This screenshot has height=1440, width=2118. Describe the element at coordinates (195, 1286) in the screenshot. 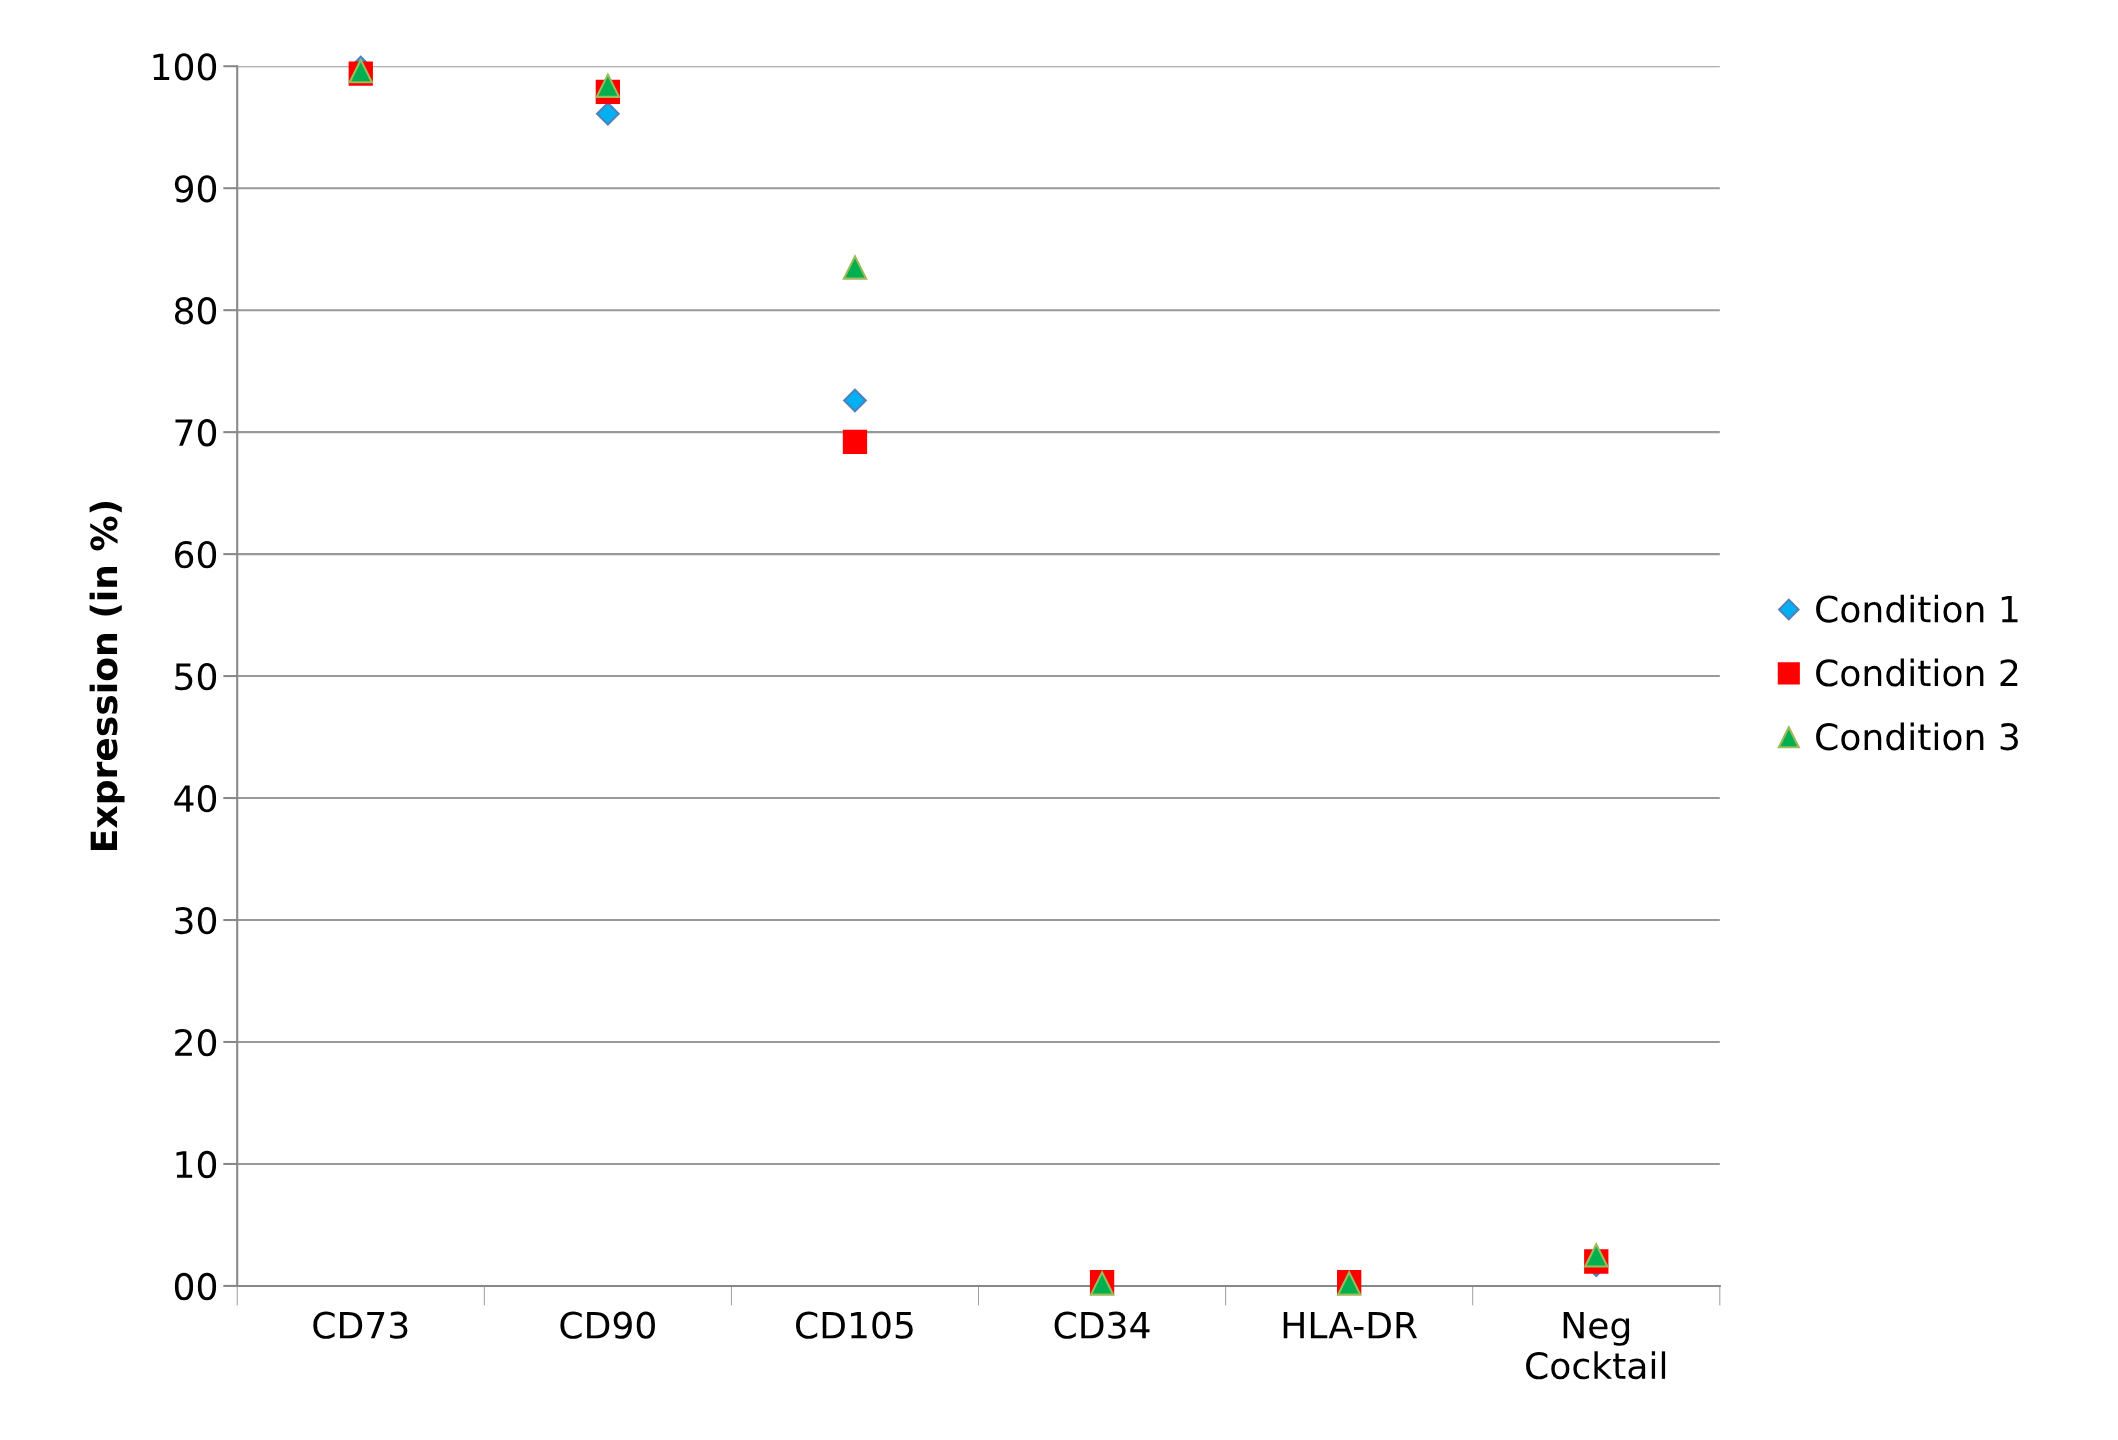

I see `y-tick-label: 00` at that location.